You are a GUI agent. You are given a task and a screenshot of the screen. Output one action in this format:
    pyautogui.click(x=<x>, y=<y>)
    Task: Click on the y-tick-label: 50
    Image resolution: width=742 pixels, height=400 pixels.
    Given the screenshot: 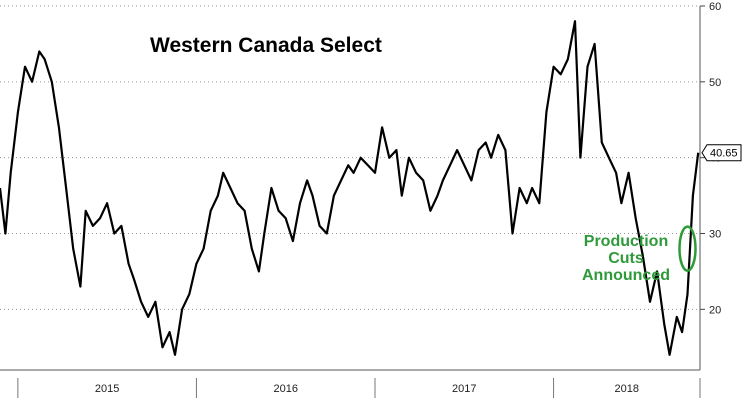 What is the action you would take?
    pyautogui.click(x=715, y=83)
    